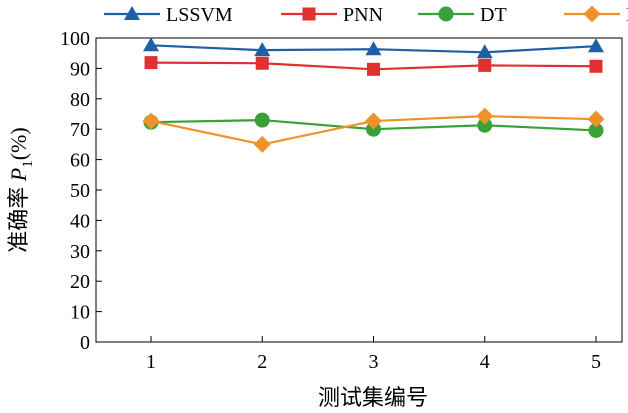  Describe the element at coordinates (18, 217) in the screenshot. I see `y-axis-title-main: 准确率` at that location.